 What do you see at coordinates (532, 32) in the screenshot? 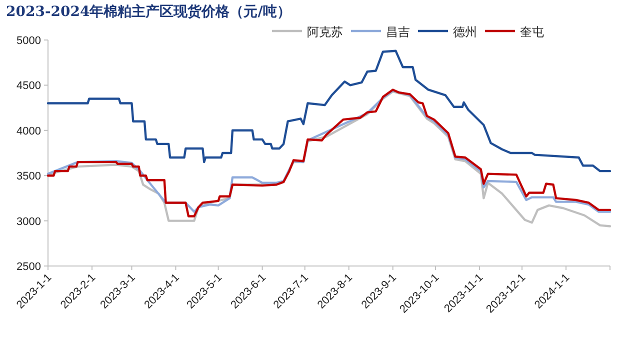
I see `legend-label: 奎屯` at bounding box center [532, 32].